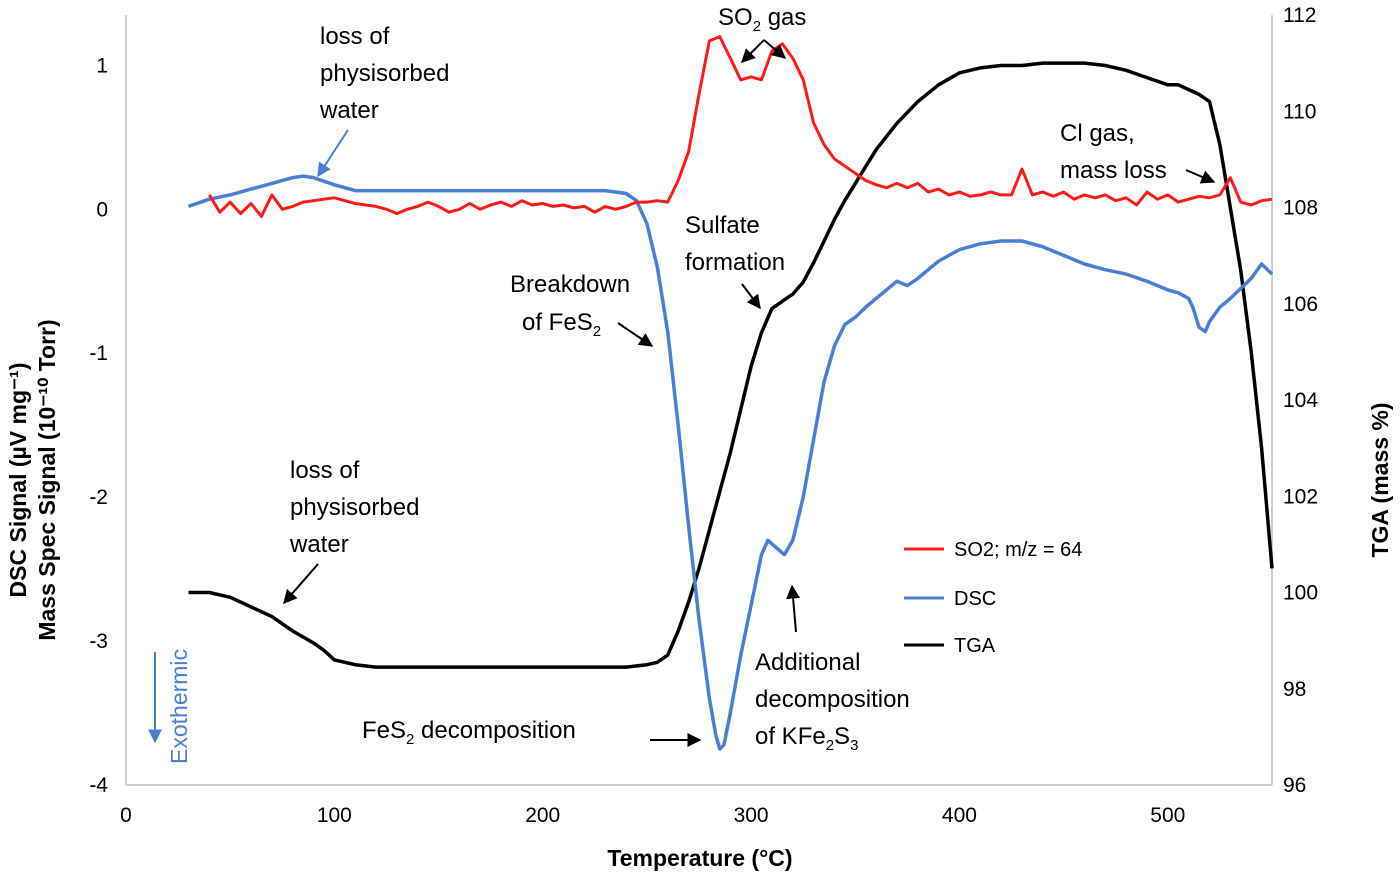 The height and width of the screenshot is (879, 1400). I want to click on annotation-water-bottom-line3: water, so click(319, 544).